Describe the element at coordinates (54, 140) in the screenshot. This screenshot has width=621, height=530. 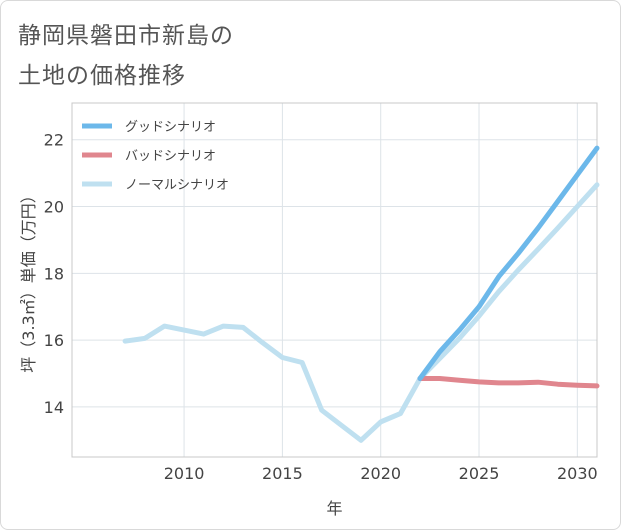
I see `y-tick-label-22: 22` at that location.